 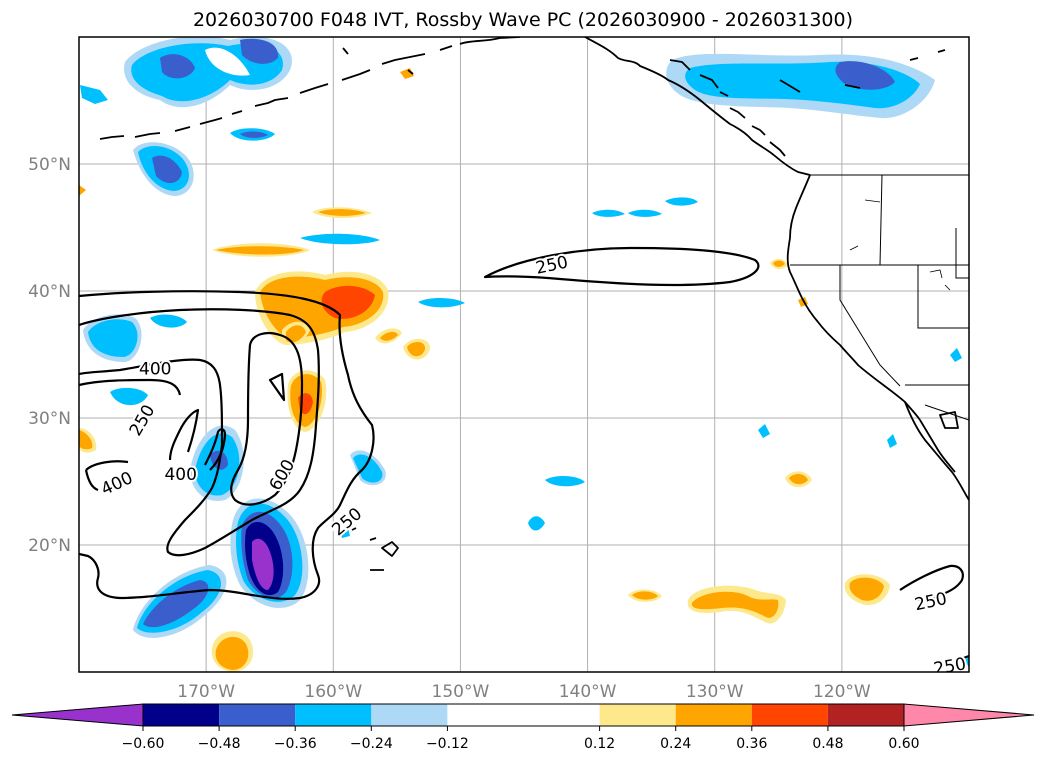 I want to click on colorbar-frame, so click(x=523, y=715).